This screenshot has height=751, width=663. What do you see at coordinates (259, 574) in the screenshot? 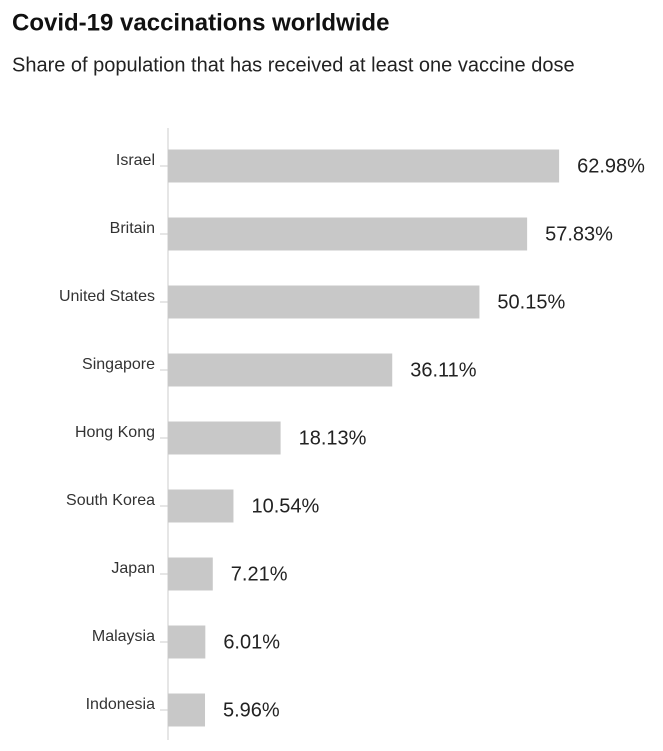
I see `value-label: 7.21%` at bounding box center [259, 574].